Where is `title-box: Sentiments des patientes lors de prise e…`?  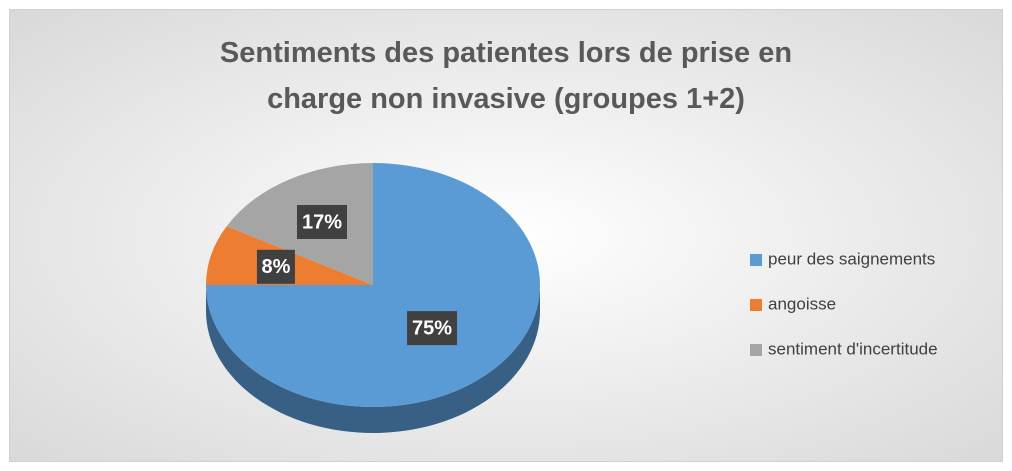 title-box: Sentiments des patientes lors de prise e… is located at coordinates (506, 76).